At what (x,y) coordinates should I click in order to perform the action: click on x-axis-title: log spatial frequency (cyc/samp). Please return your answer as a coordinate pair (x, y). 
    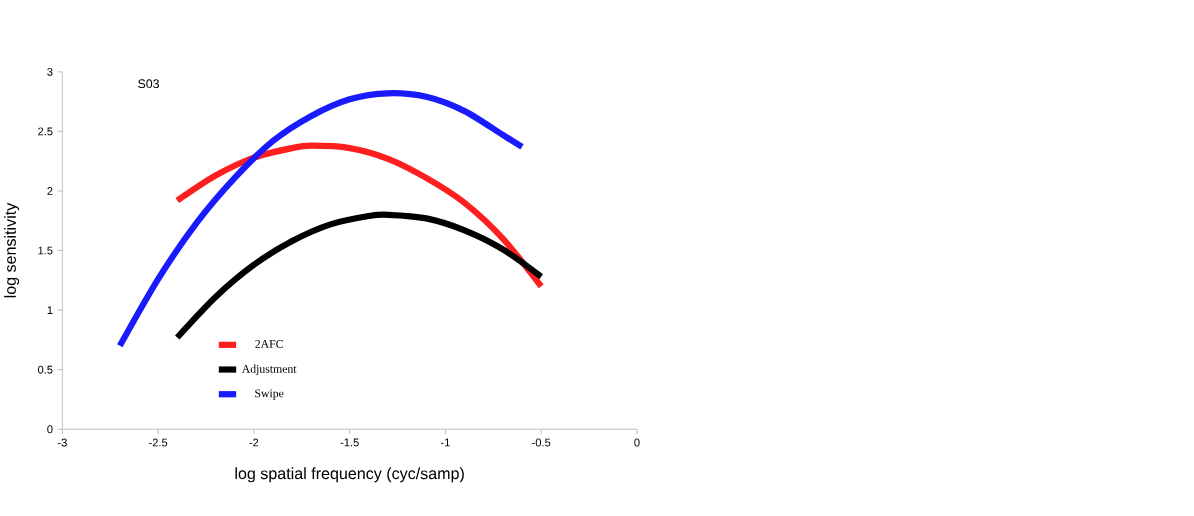
    Looking at the image, I should click on (349, 475).